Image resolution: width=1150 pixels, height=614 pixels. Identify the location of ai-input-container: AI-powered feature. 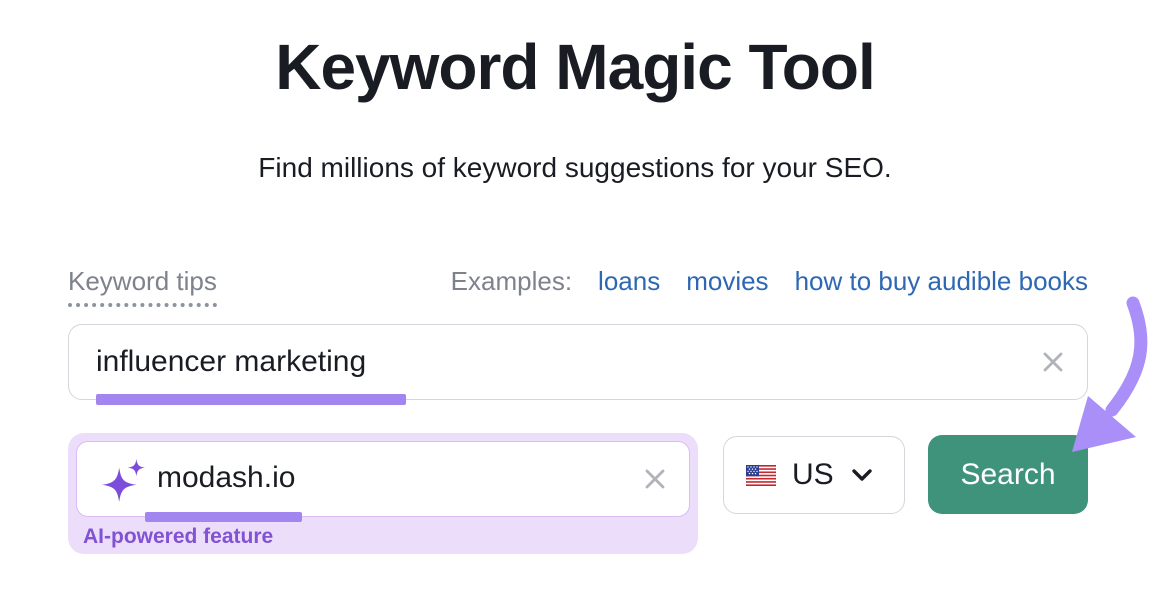
(383, 493).